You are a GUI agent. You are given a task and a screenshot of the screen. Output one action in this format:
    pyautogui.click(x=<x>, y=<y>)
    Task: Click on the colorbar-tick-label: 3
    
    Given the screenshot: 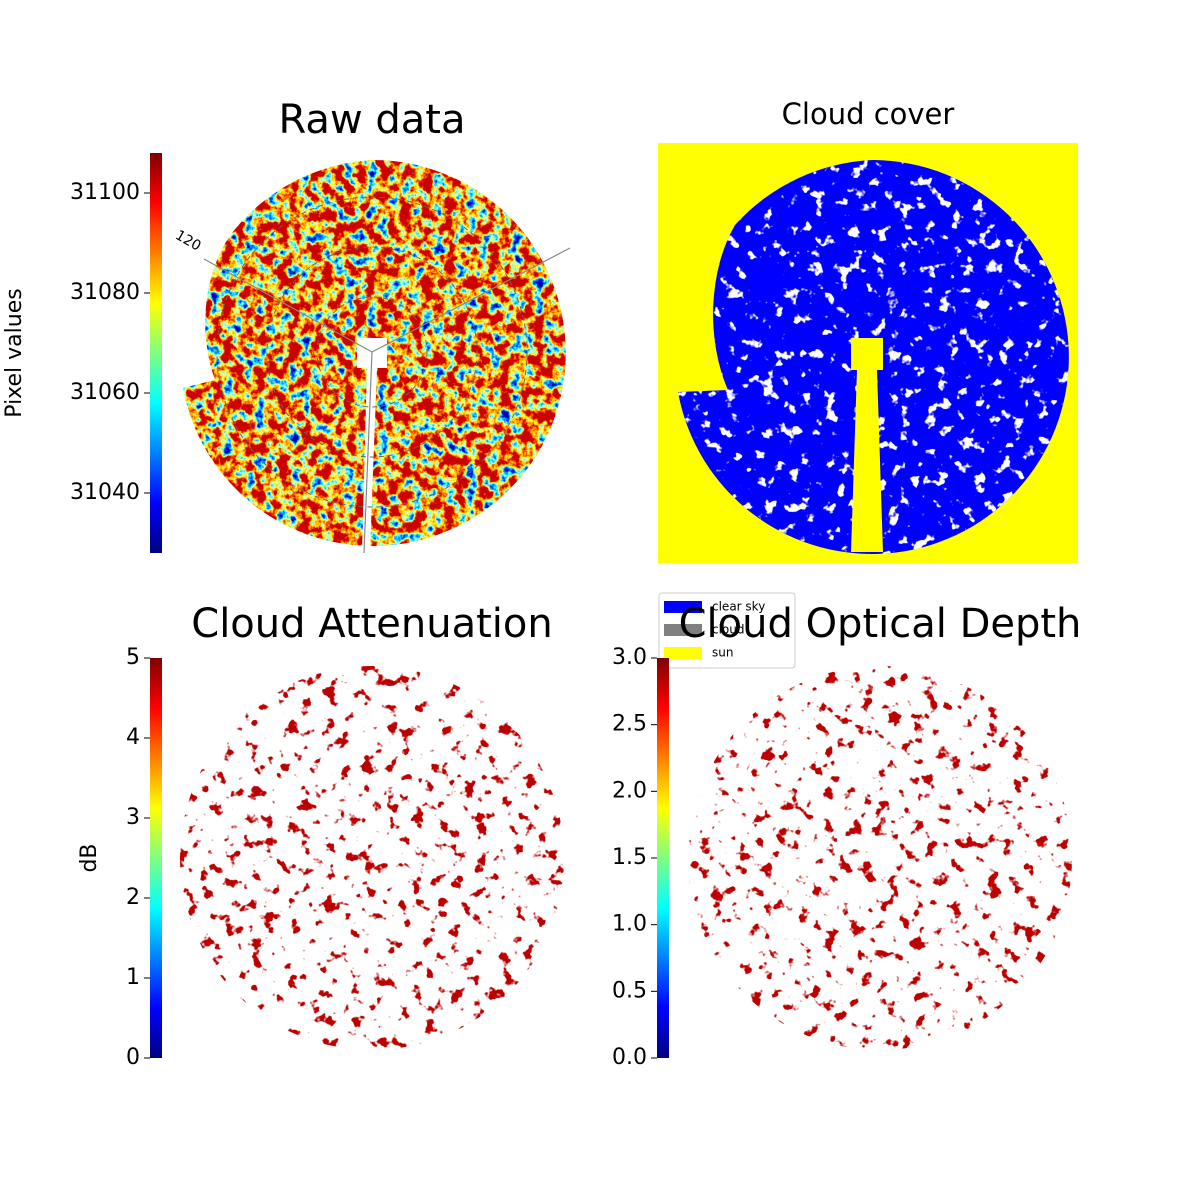 What is the action you would take?
    pyautogui.click(x=133, y=817)
    